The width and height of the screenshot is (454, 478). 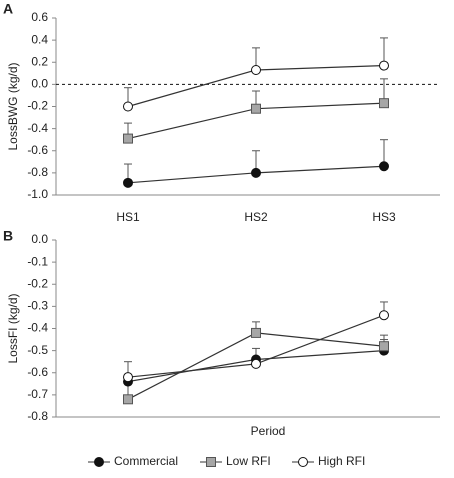 What do you see at coordinates (13, 106) in the screenshot?
I see `y-axis-label: LossBWG (kg/d)` at bounding box center [13, 106].